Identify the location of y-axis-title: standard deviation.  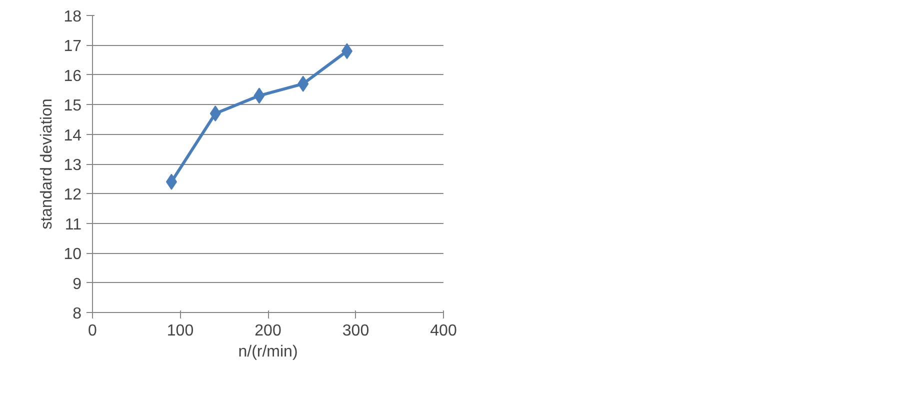
(47, 164).